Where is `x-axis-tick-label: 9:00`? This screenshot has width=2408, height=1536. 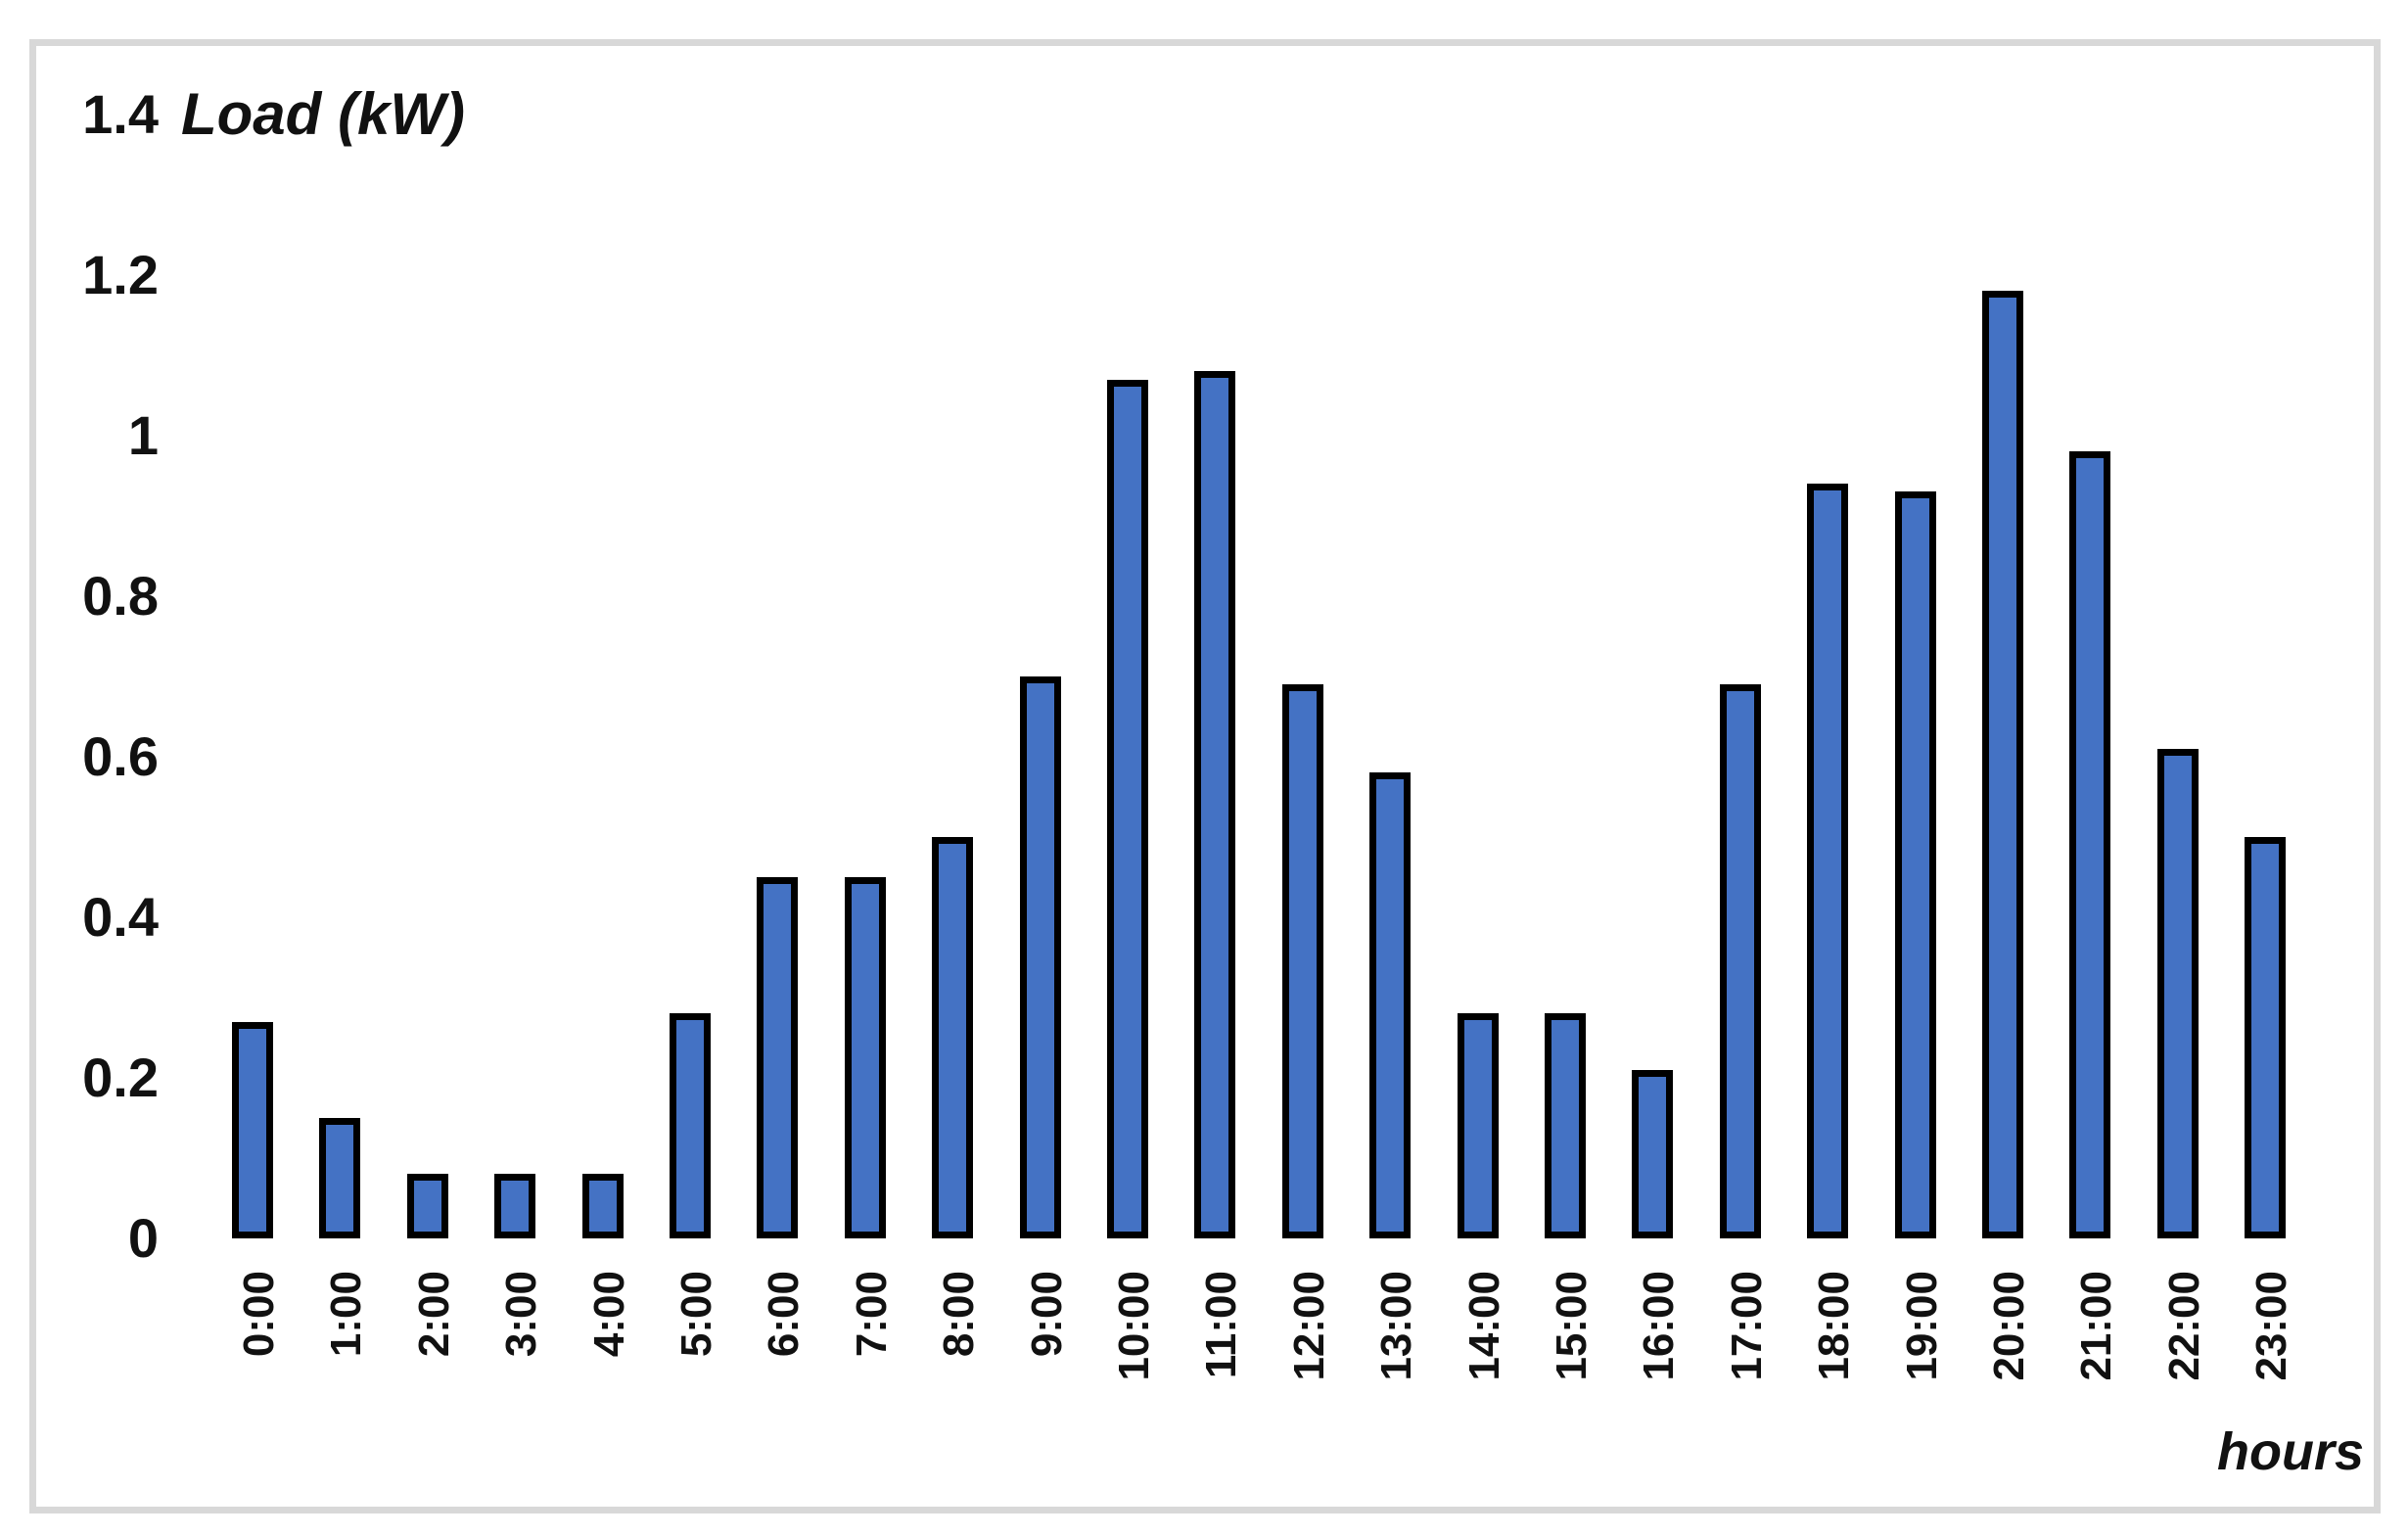
x-axis-tick-label: 9:00 is located at coordinates (1047, 1314).